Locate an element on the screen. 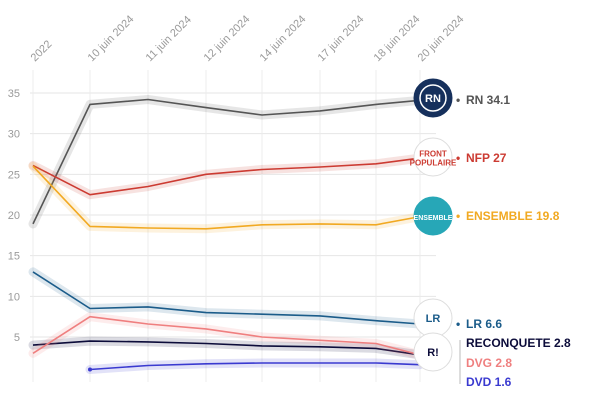 This screenshot has width=602, height=400. y-tick-label: 25 is located at coordinates (14, 175).